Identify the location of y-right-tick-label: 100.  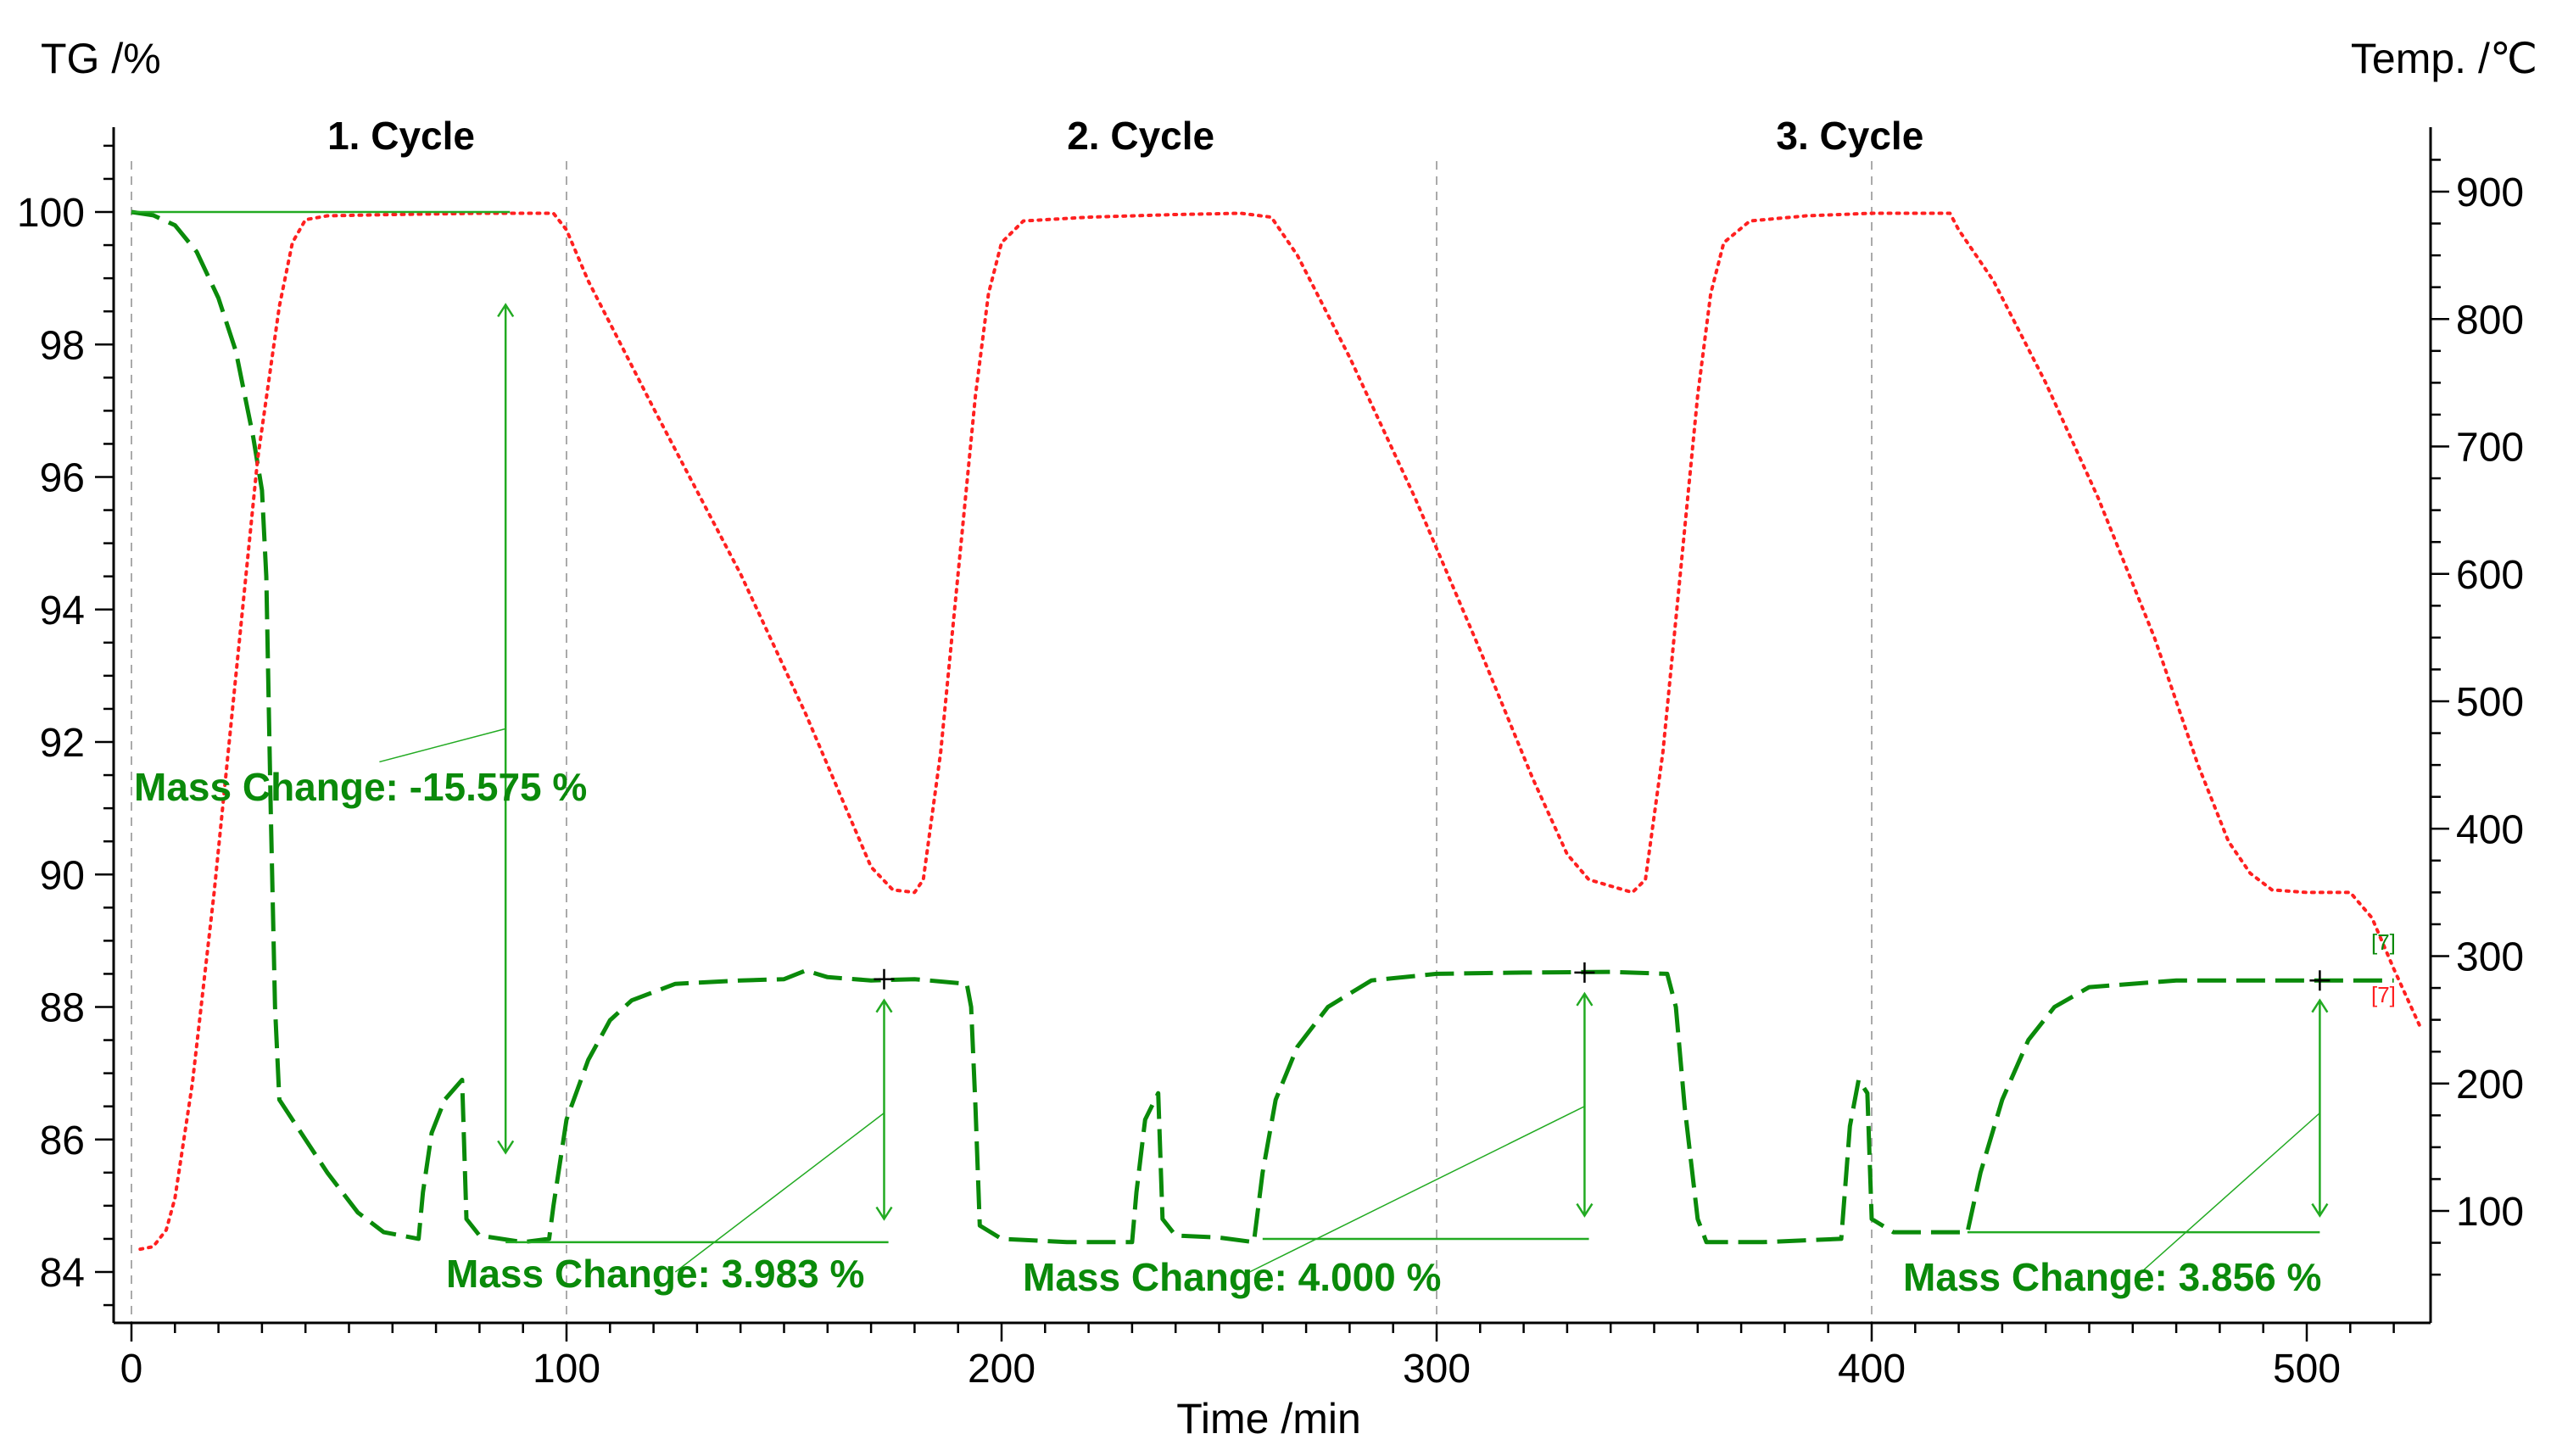
(2490, 1212).